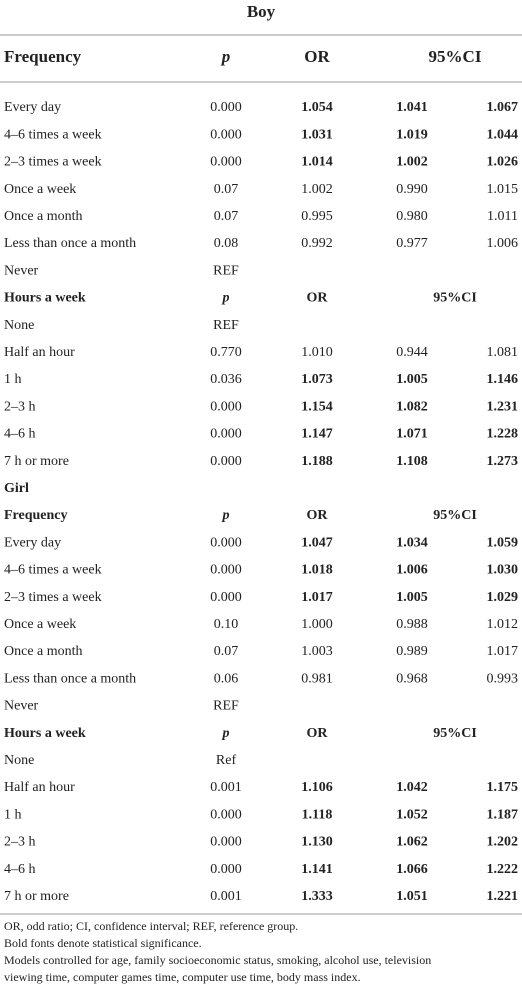 Image resolution: width=522 pixels, height=984 pixels. I want to click on cell: 1.042, so click(412, 787).